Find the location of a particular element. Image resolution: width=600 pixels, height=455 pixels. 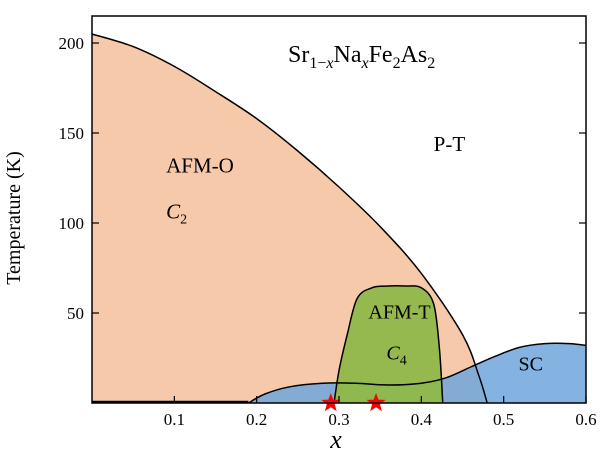

x-tick-label: 0.1 is located at coordinates (174, 419).